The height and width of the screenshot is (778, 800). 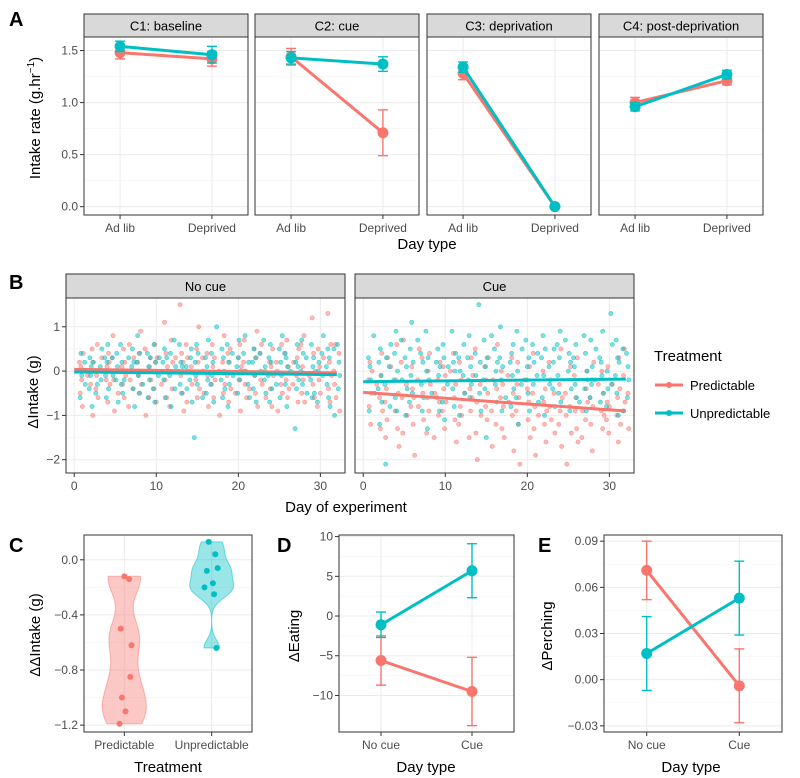 What do you see at coordinates (739, 745) in the screenshot?
I see `panel-e-x-tick-label: Cue` at bounding box center [739, 745].